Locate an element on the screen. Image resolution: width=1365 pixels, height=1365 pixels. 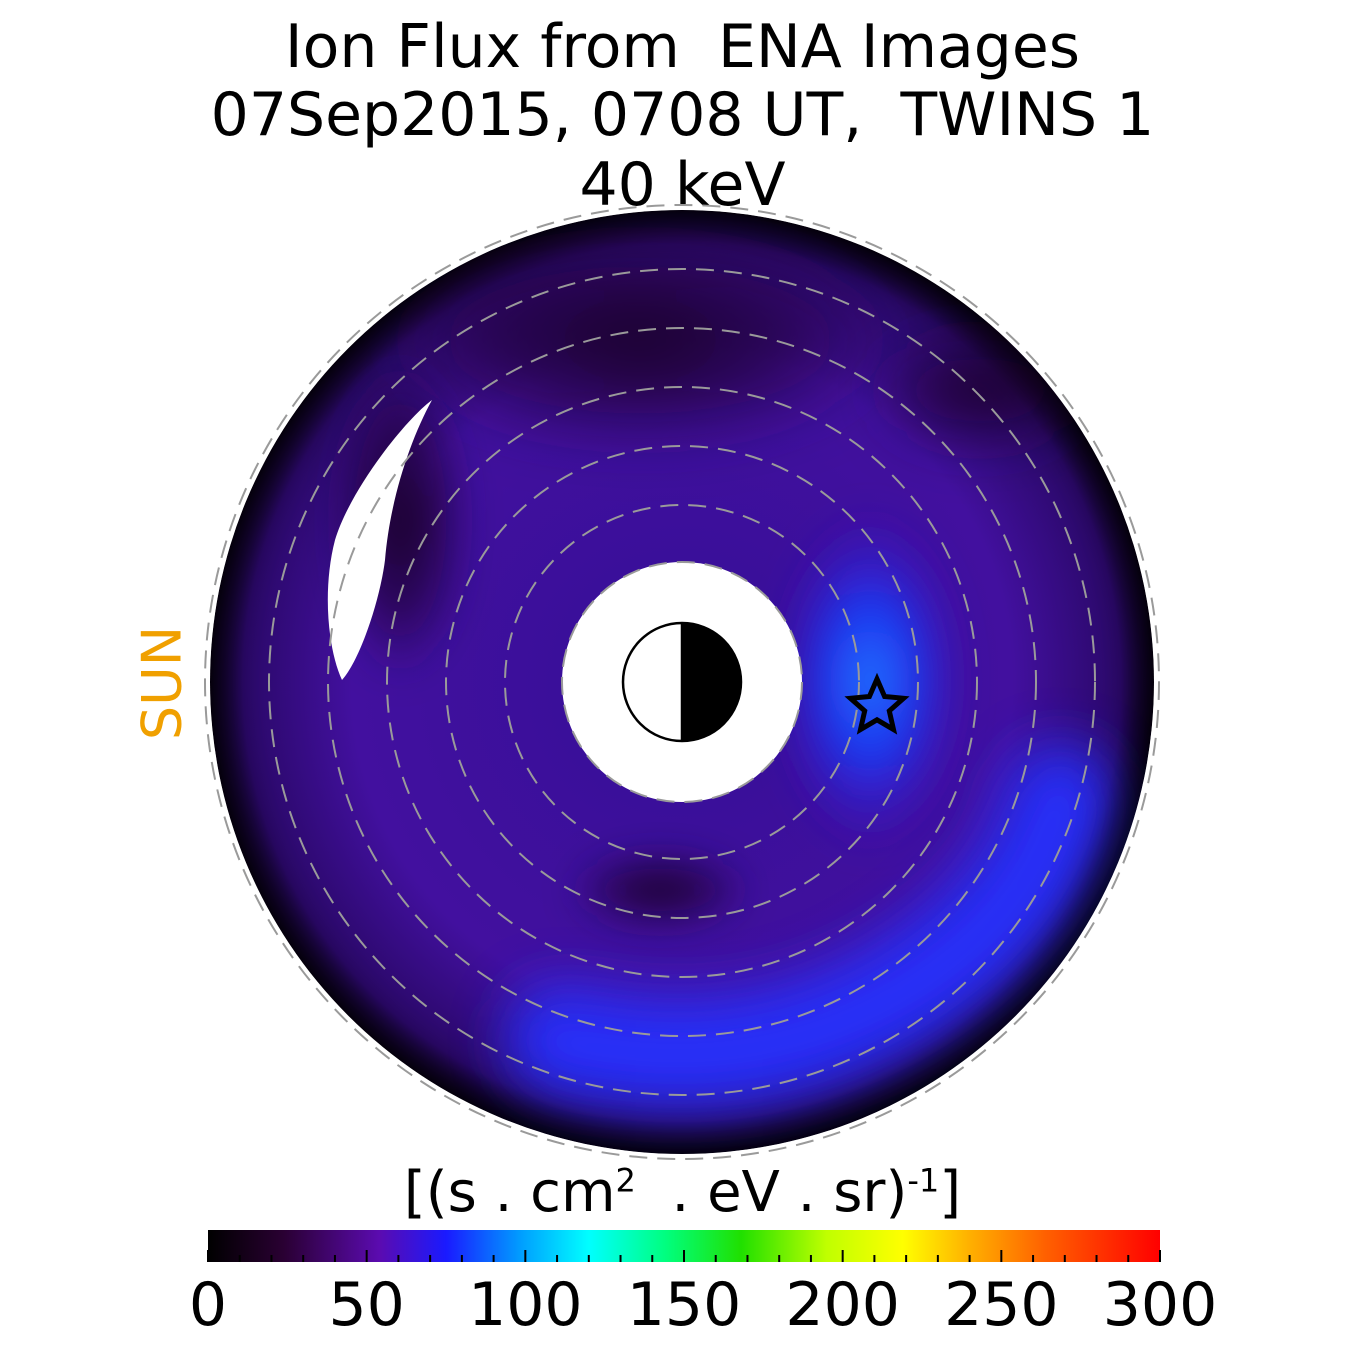
flux-enhancement-dusk is located at coordinates (870, 680).